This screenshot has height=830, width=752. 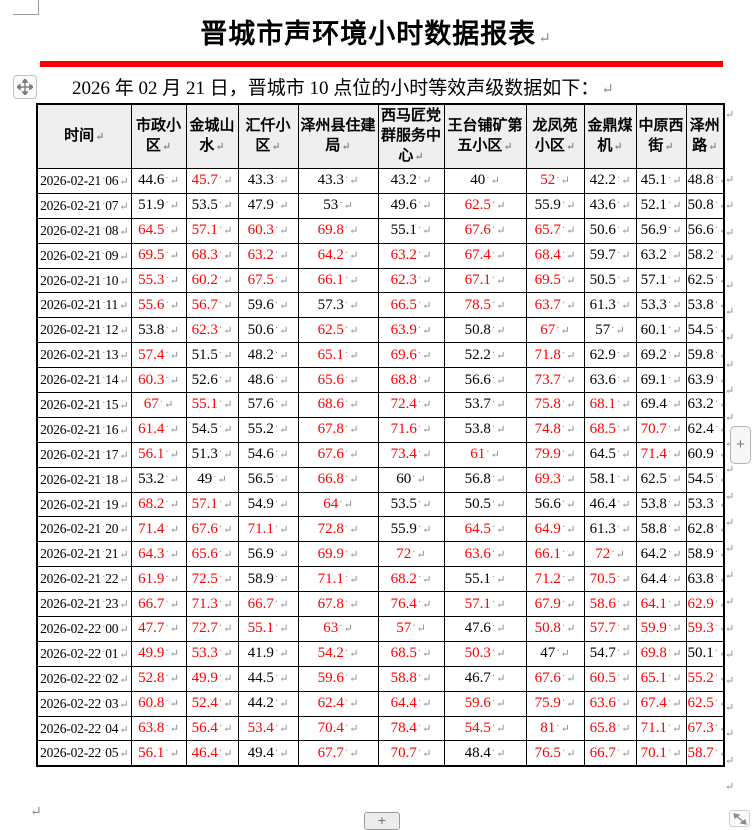 I want to click on value-cell: 53·↵, so click(x=338, y=205).